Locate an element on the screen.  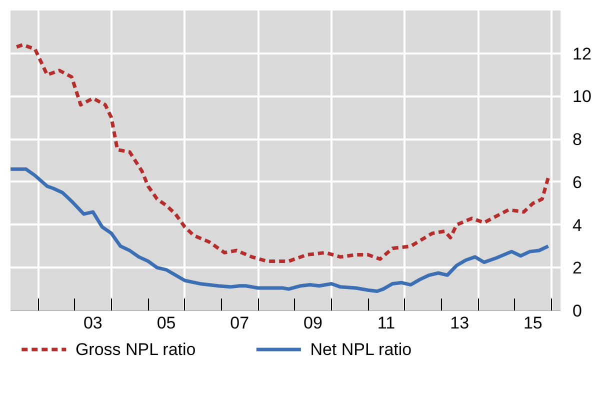
y-tick-label: 10 is located at coordinates (582, 96).